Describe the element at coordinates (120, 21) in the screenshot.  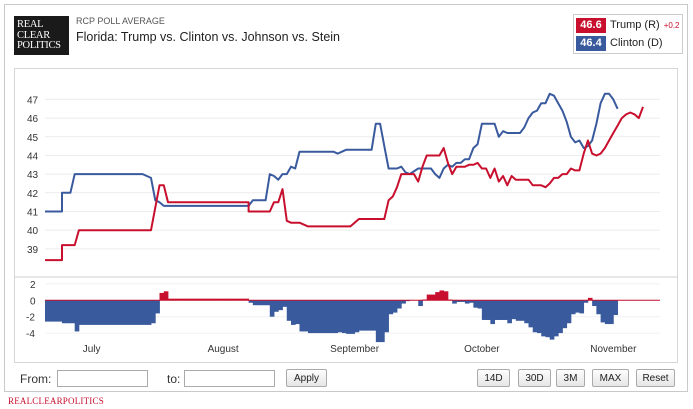
I see `chart-kicker: RCP POLL AVERAGE` at that location.